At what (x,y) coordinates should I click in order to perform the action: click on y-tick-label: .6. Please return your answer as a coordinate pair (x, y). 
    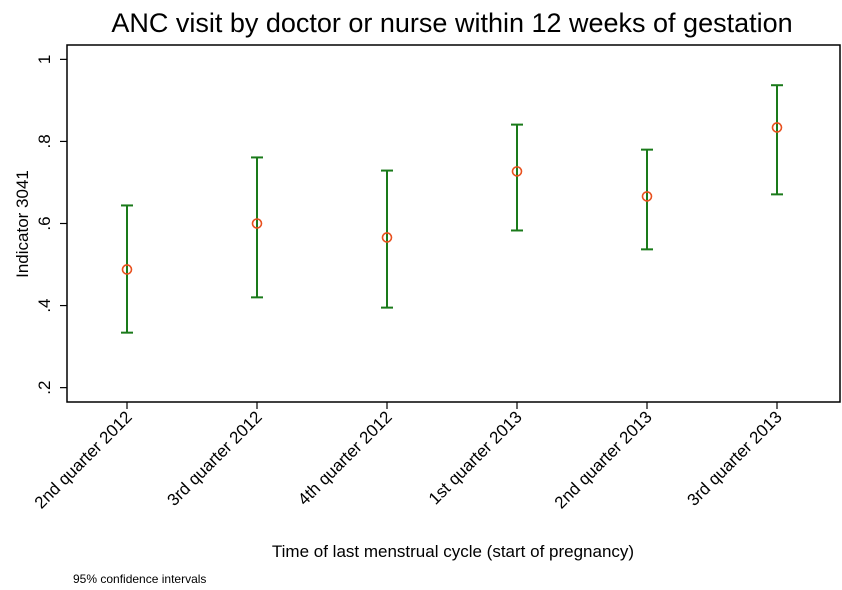
    Looking at the image, I should click on (44, 223).